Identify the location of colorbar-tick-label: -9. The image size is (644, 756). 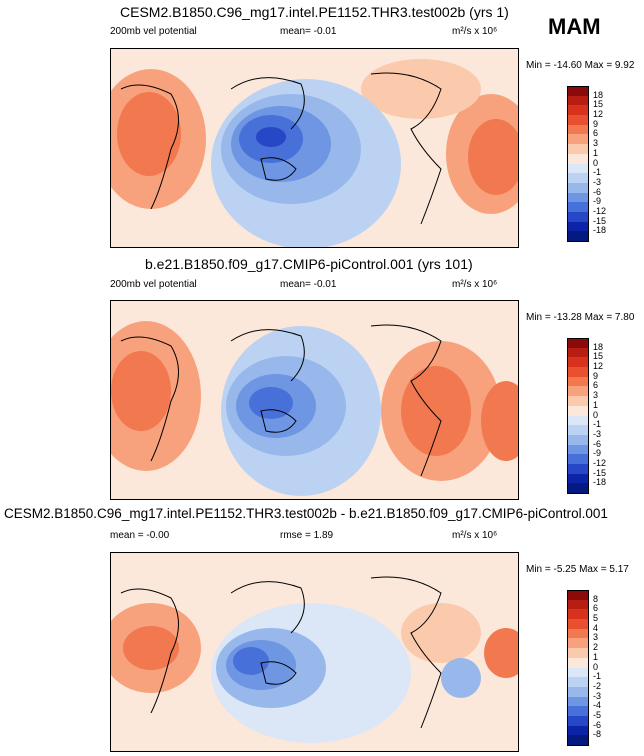
(597, 453).